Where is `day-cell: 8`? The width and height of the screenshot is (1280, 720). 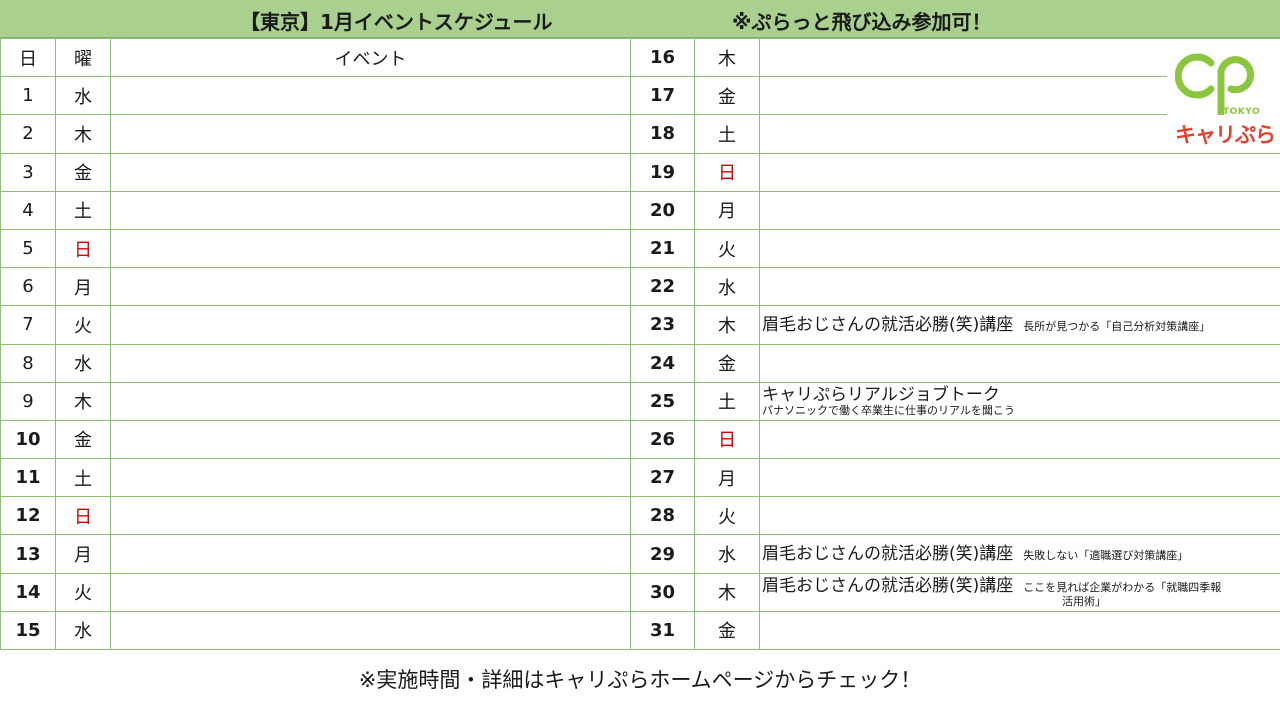
day-cell: 8 is located at coordinates (28, 363).